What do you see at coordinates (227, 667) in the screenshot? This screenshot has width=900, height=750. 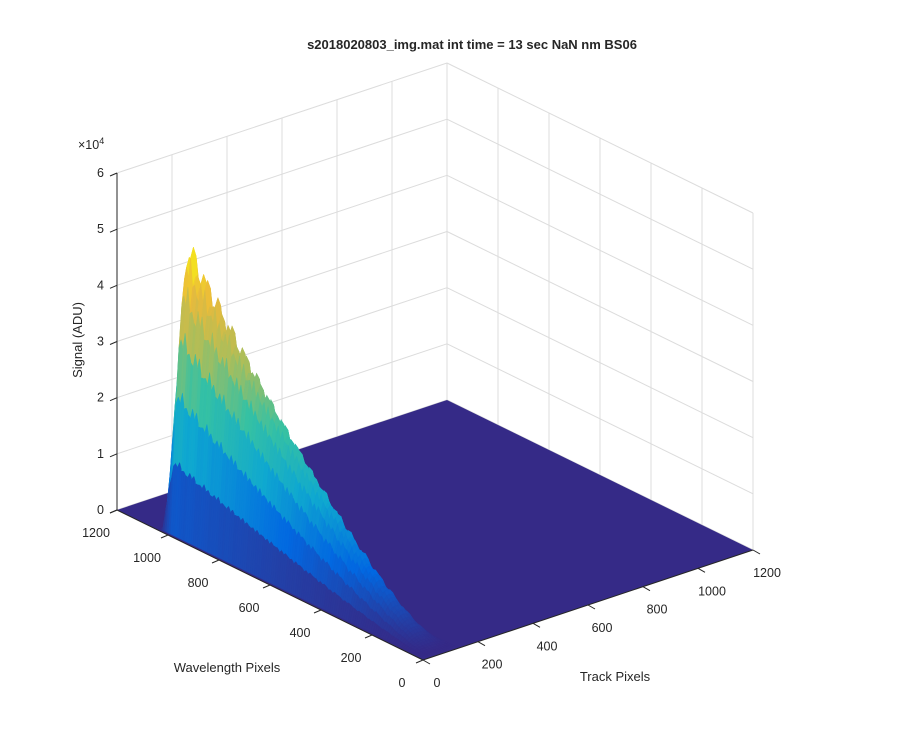 I see `y-axis-label: Wavelength Pixels` at bounding box center [227, 667].